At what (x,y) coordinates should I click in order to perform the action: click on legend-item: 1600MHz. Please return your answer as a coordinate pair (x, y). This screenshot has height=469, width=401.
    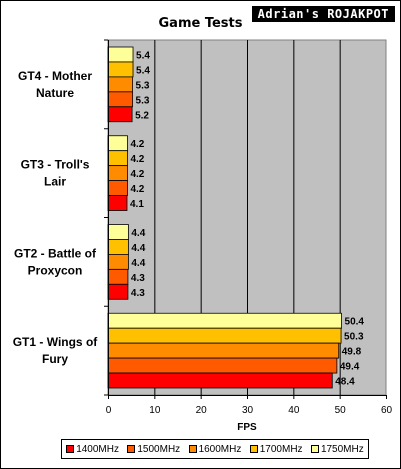
    Looking at the image, I should click on (215, 449).